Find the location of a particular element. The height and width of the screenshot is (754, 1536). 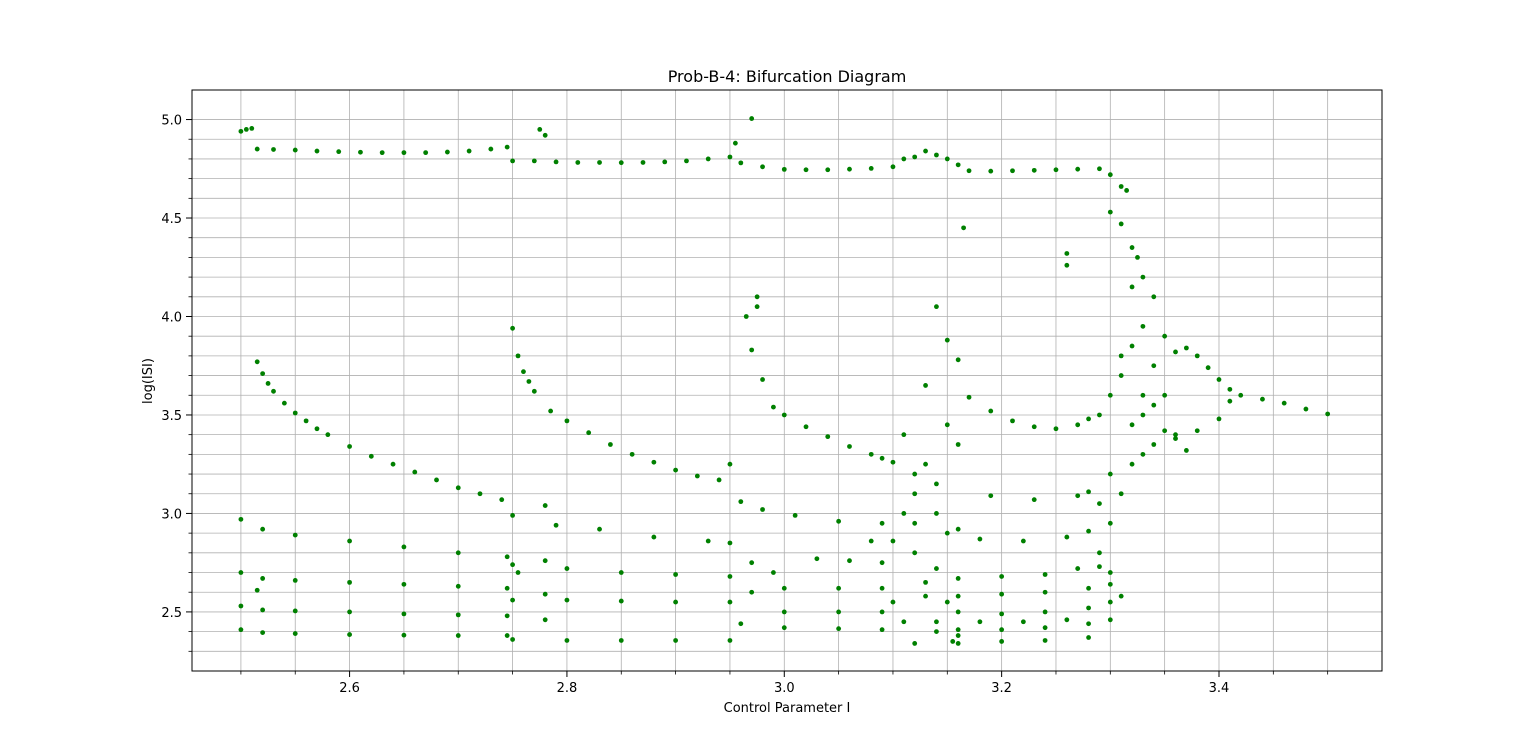

y-tick-label: 3.0 is located at coordinates (171, 514).